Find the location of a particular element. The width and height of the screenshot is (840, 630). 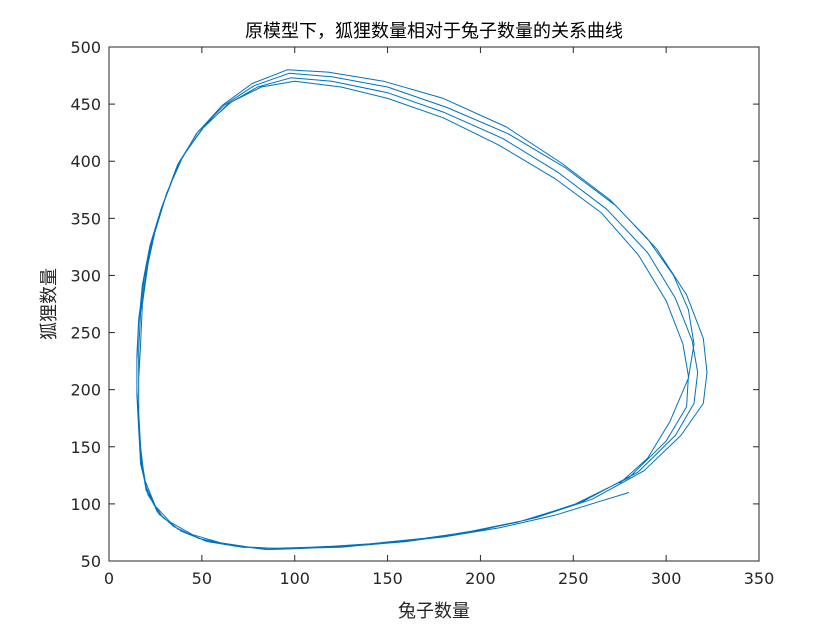

y-tick-label-50: 50 is located at coordinates (91, 561).